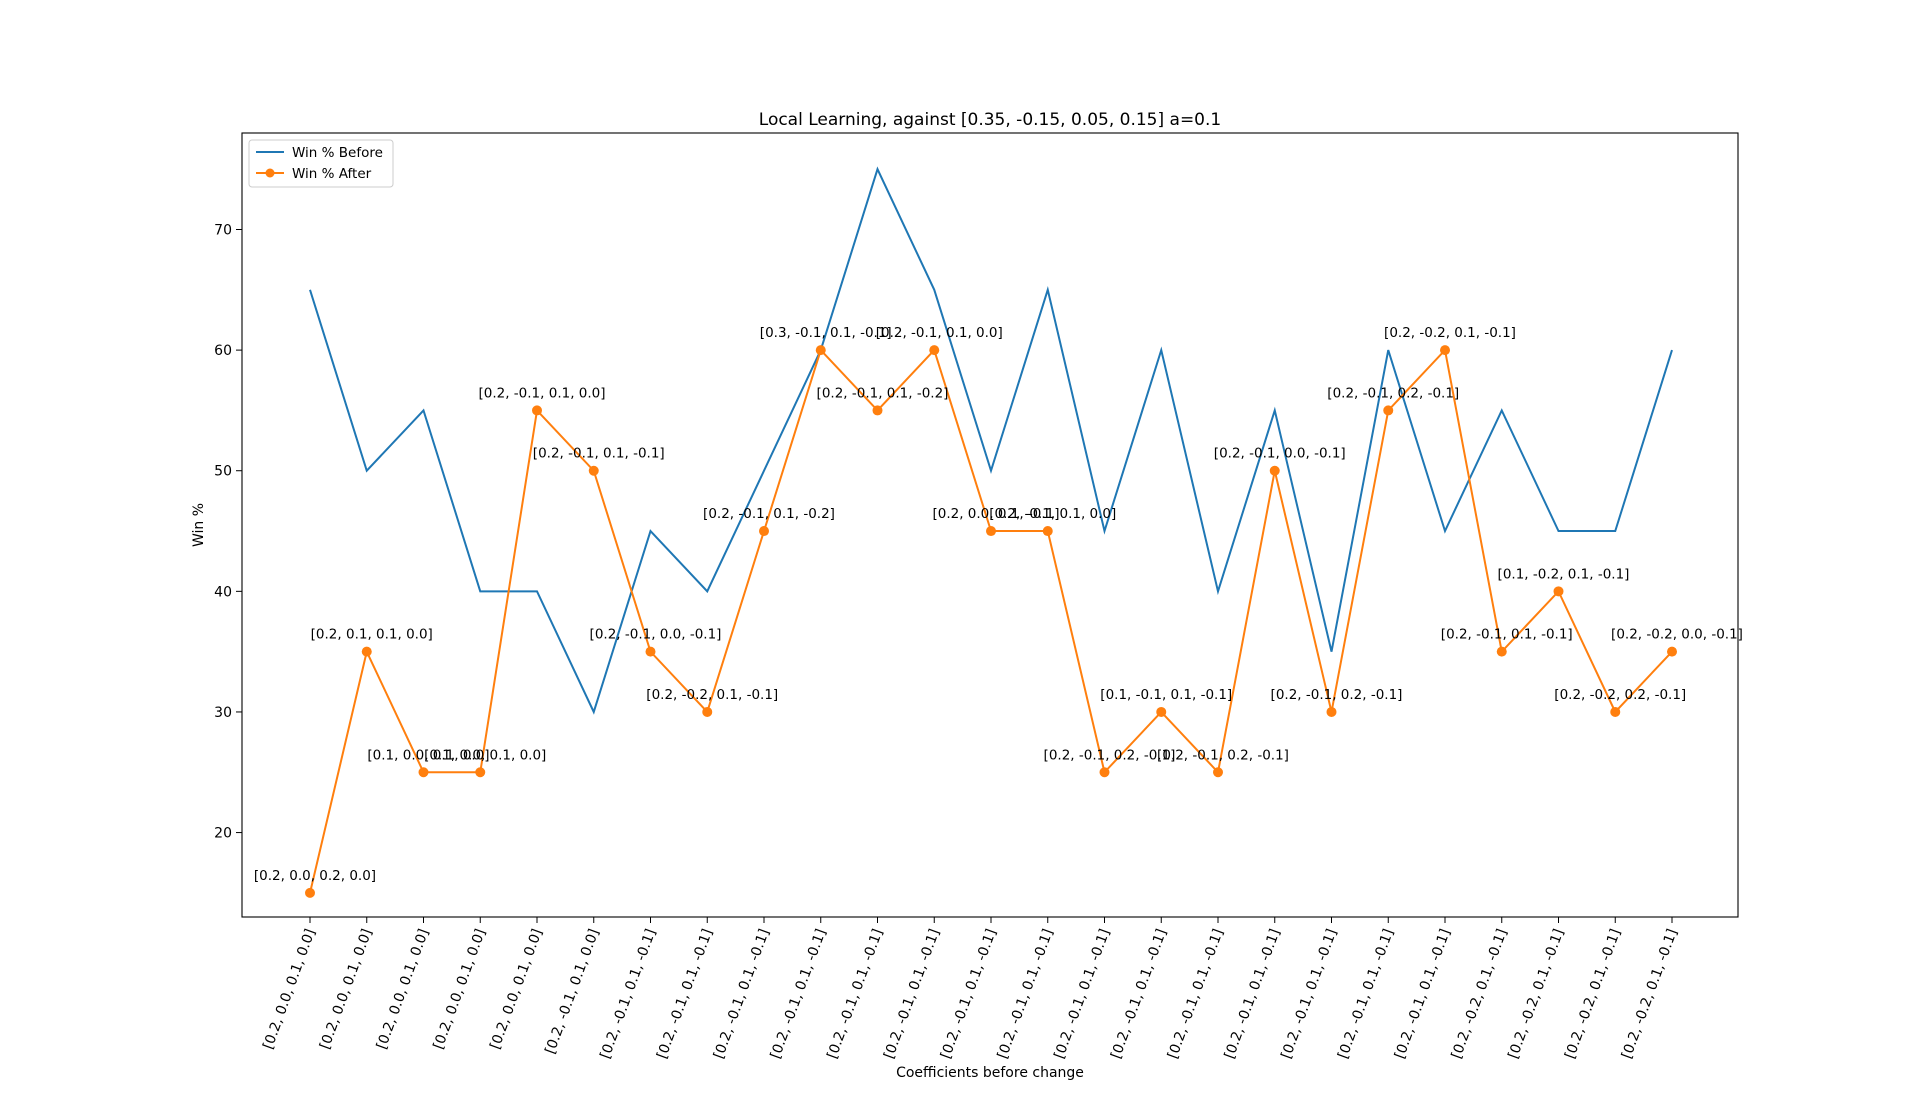  Describe the element at coordinates (337, 153) in the screenshot. I see `legend-label-before: Win % Before` at that location.